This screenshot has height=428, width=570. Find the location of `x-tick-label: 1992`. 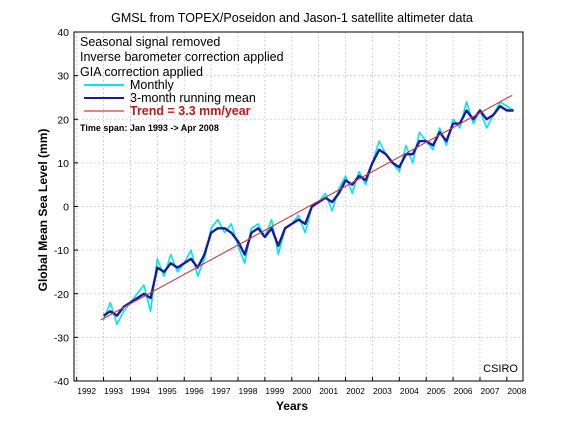

x-tick-label: 1992 is located at coordinates (86, 391).